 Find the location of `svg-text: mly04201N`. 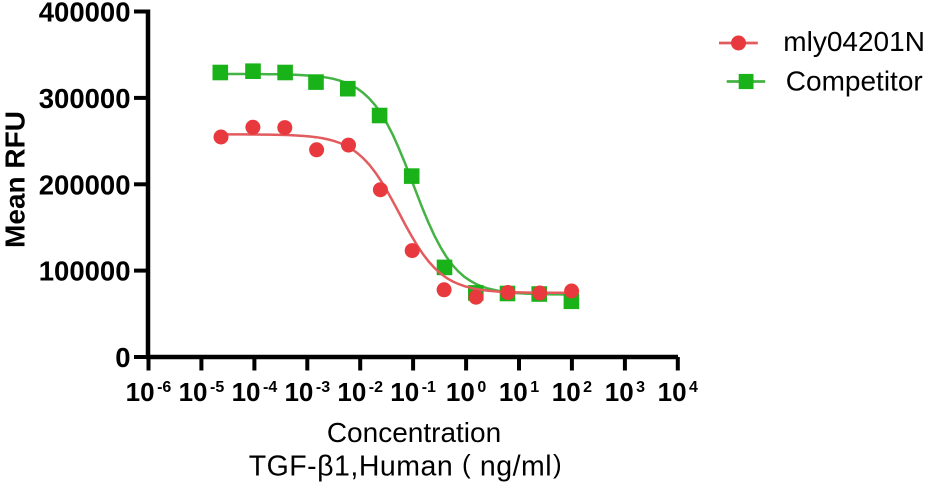

svg-text: mly04201N is located at coordinates (854, 41).